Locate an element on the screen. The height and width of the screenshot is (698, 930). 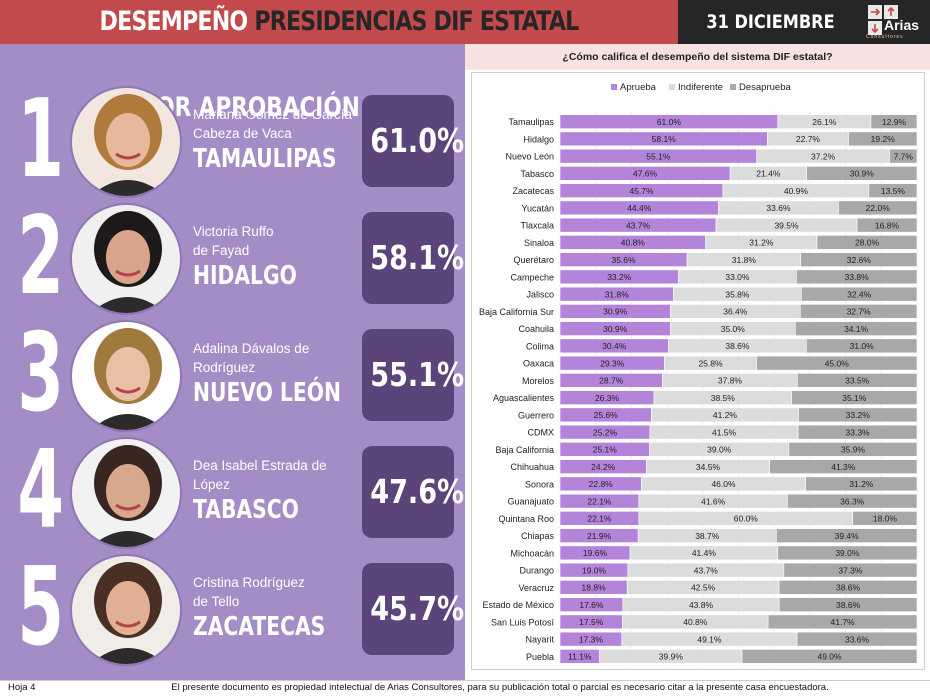
data-label: 31.8% is located at coordinates (744, 260).